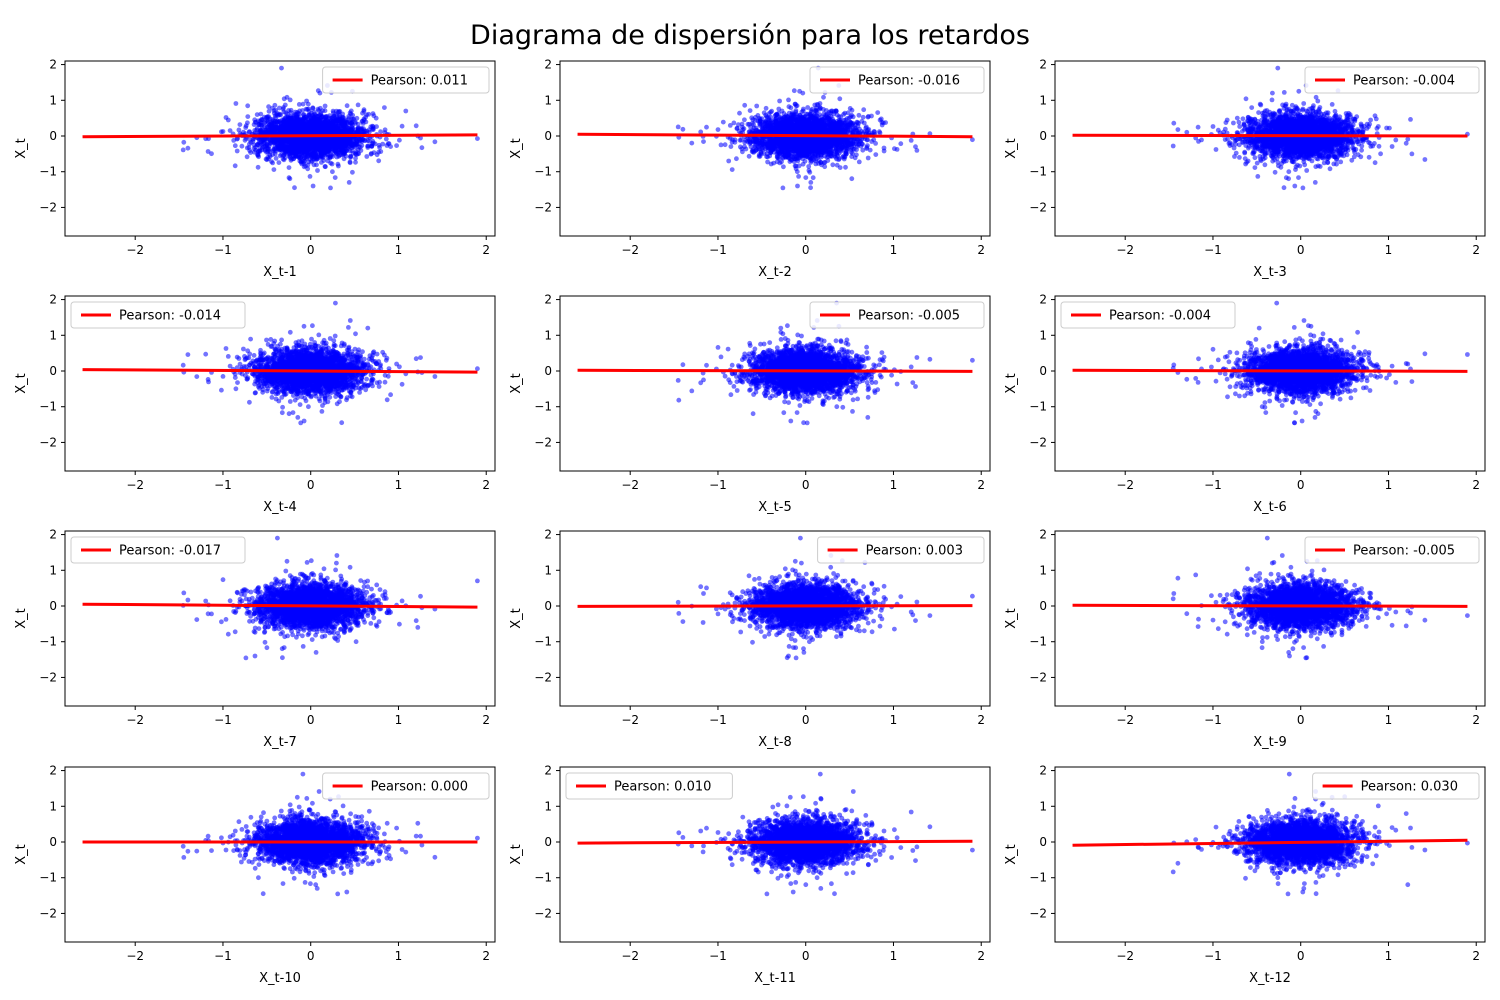  I want to click on legend: Pearson: 0.011, so click(406, 80).